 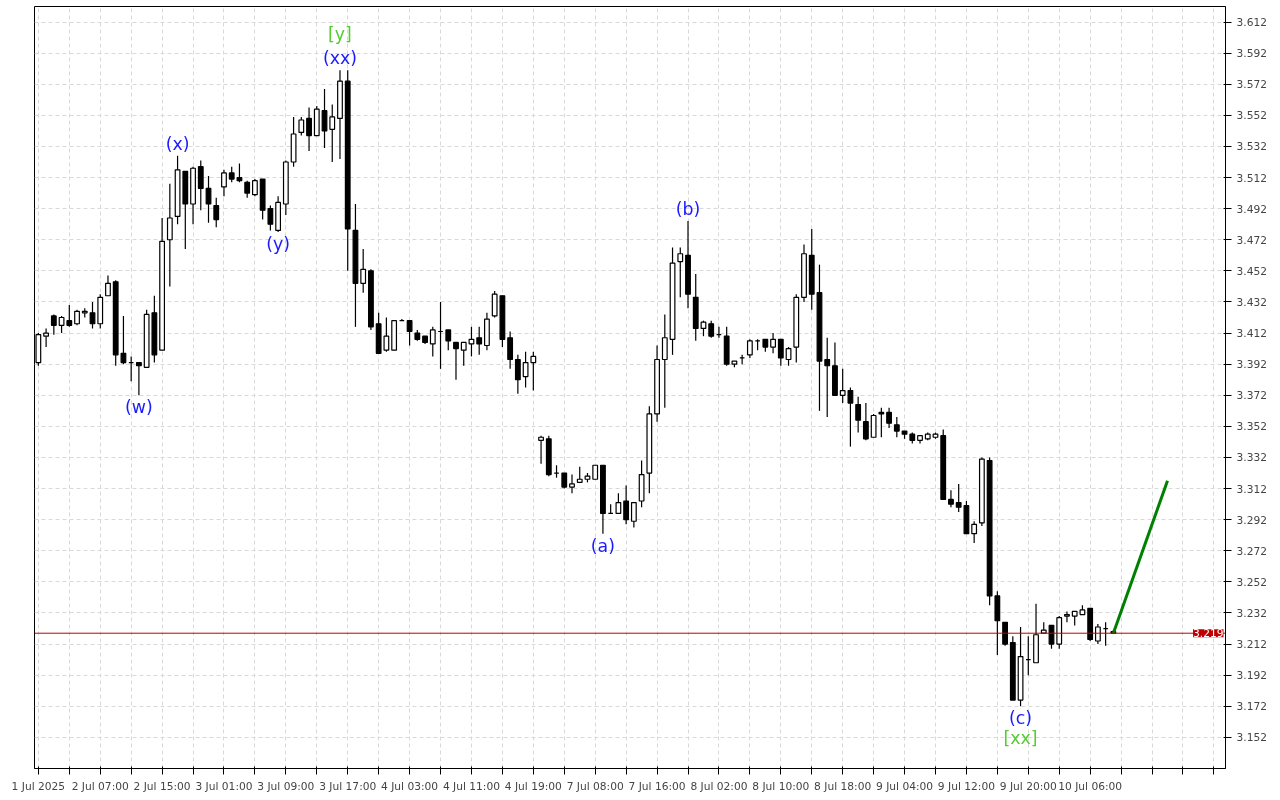 What do you see at coordinates (1252, 613) in the screenshot?
I see `y-tick-label: 3.232` at bounding box center [1252, 613].